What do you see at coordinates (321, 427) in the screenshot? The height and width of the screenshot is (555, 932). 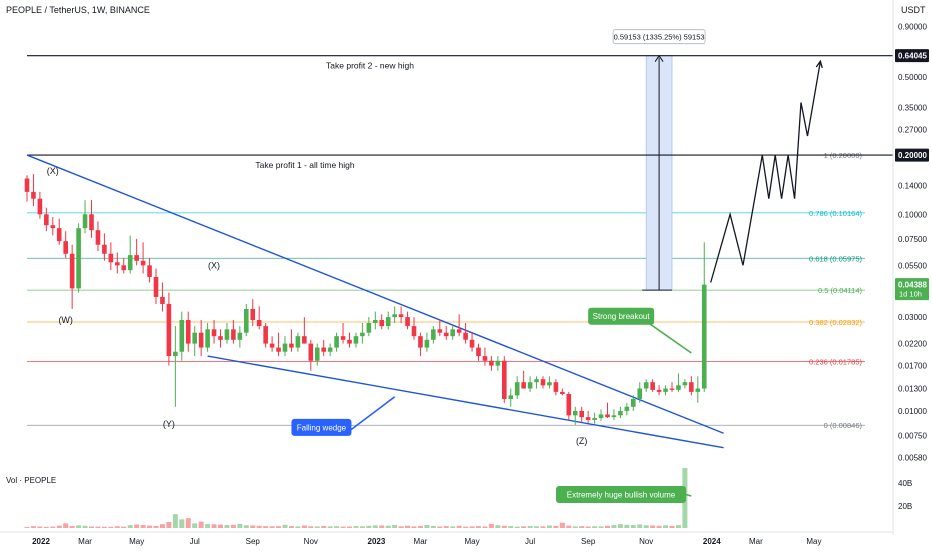 I see `annotation-box` at bounding box center [321, 427].